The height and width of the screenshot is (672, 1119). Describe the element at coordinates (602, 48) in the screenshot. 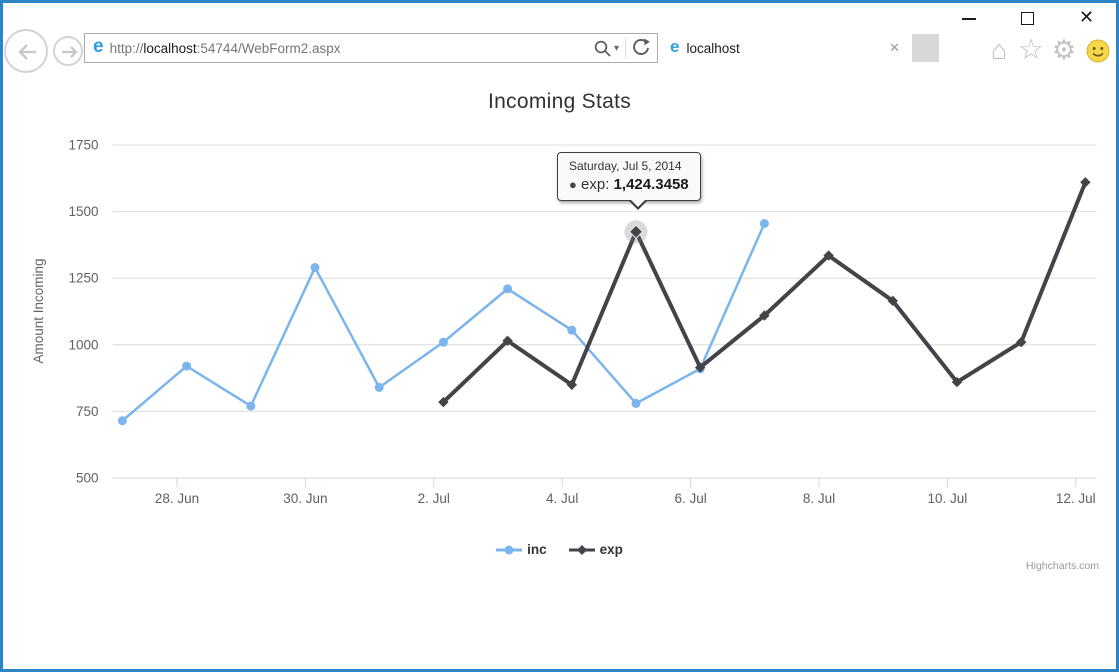

I see `search-icon` at that location.